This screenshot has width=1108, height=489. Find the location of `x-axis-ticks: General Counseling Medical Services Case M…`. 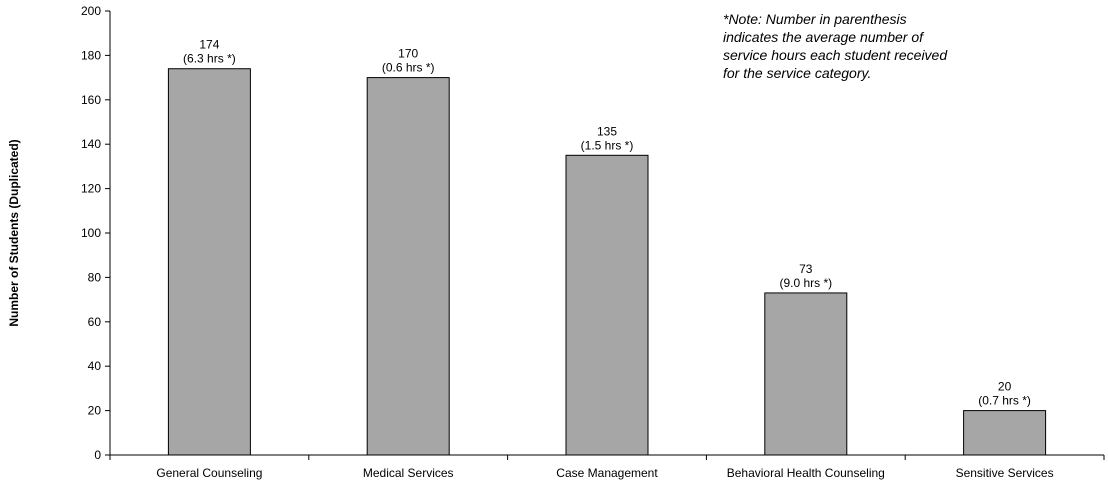

x-axis-ticks: General Counseling Medical Services Case M… is located at coordinates (607, 467).